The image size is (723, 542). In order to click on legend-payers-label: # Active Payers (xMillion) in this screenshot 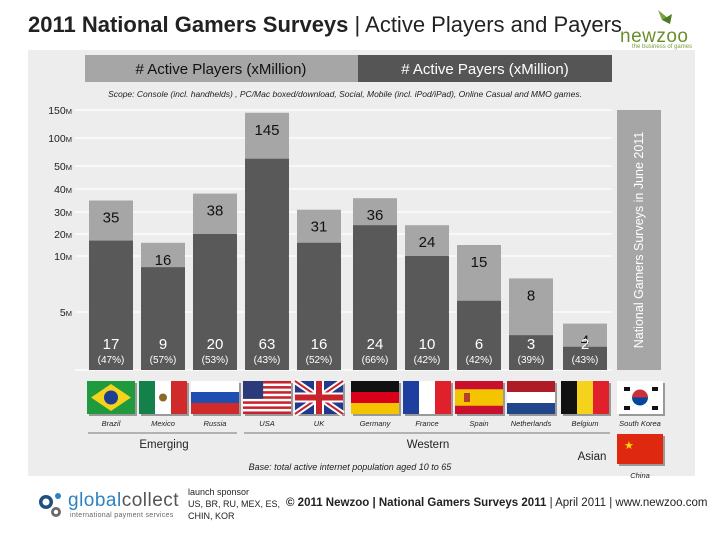, I will do `click(485, 69)`.